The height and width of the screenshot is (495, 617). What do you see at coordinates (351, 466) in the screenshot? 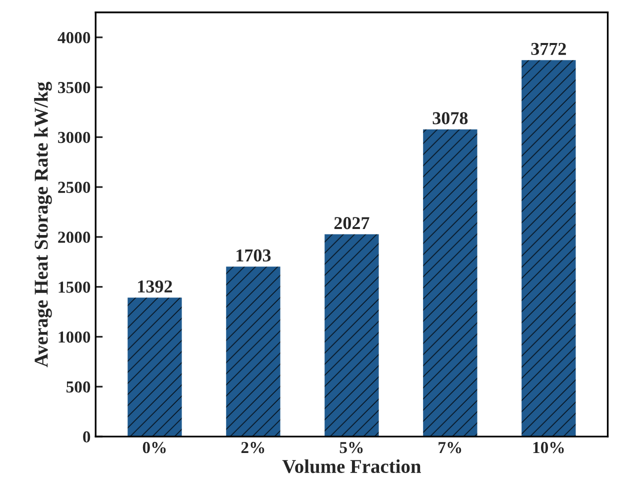
I see `x-axis-title: Volume Fraction` at bounding box center [351, 466].